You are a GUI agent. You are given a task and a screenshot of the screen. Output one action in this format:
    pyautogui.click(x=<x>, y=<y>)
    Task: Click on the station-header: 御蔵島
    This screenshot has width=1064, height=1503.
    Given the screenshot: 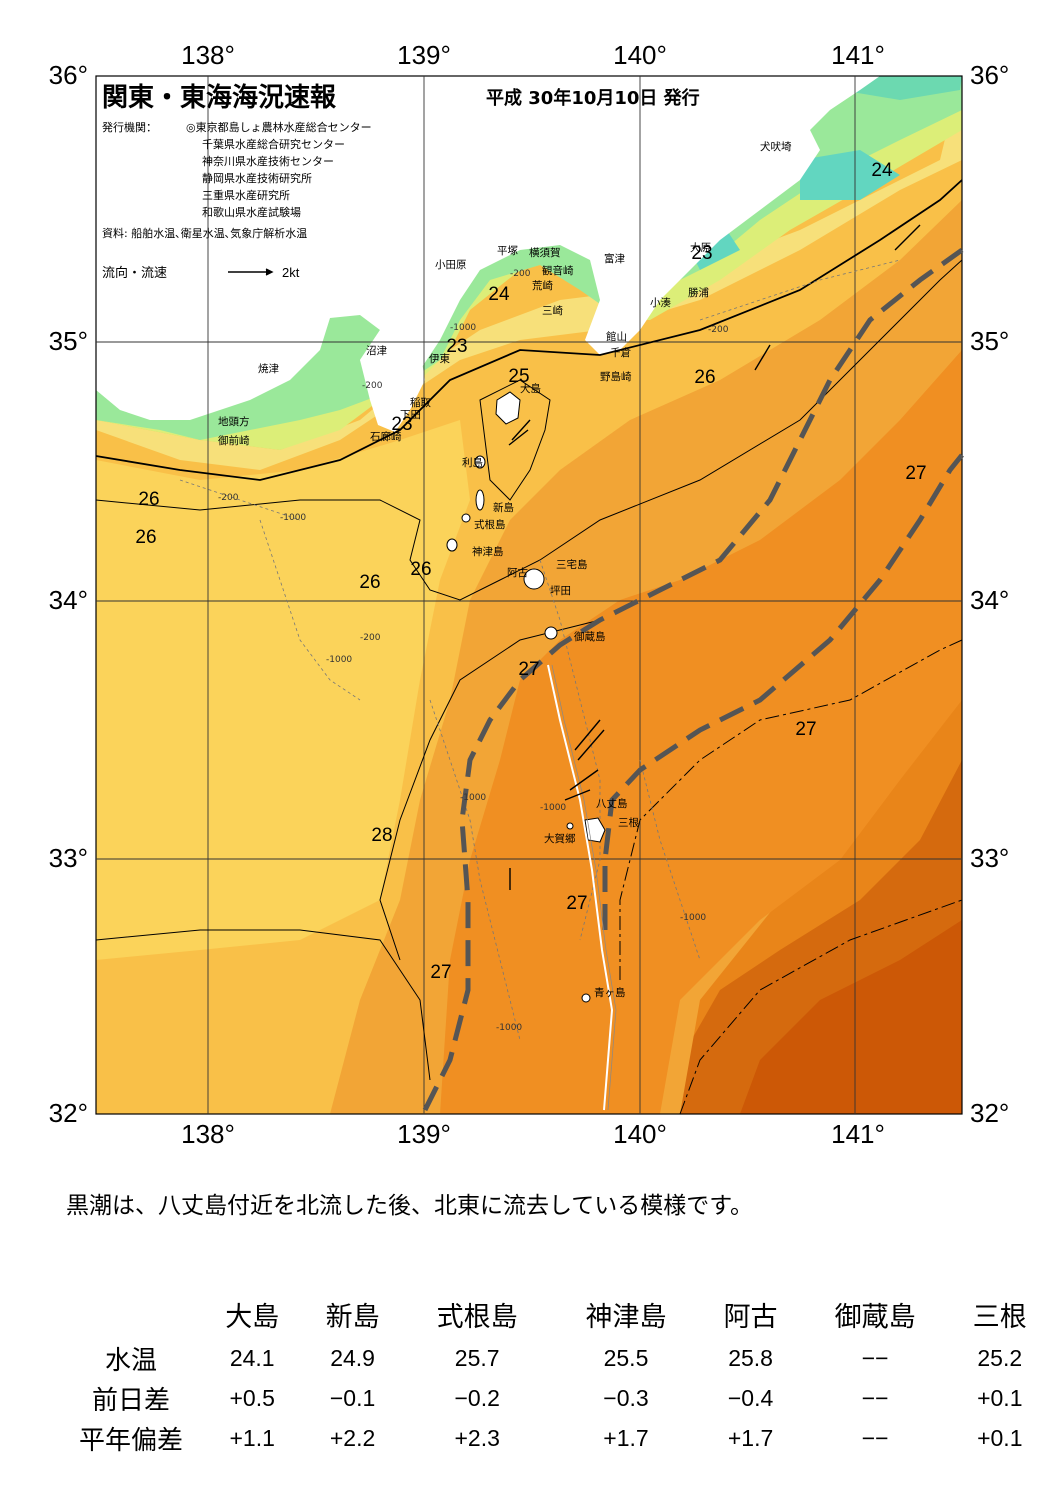 What is the action you would take?
    pyautogui.click(x=875, y=1317)
    